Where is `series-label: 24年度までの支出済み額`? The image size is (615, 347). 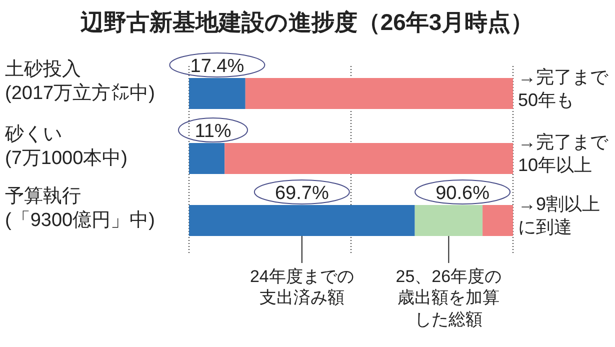
series-label: 24年度までの支出済み額 is located at coordinates (301, 287).